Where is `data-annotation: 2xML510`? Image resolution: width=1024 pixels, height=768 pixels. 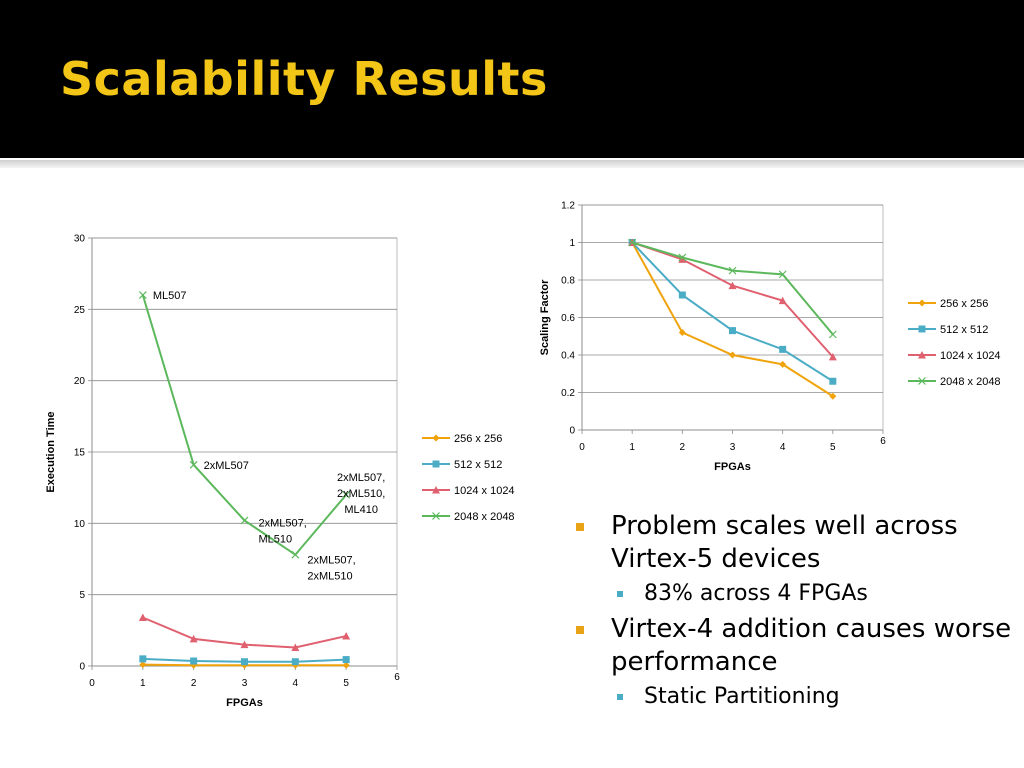
data-annotation: 2xML510 is located at coordinates (329, 577).